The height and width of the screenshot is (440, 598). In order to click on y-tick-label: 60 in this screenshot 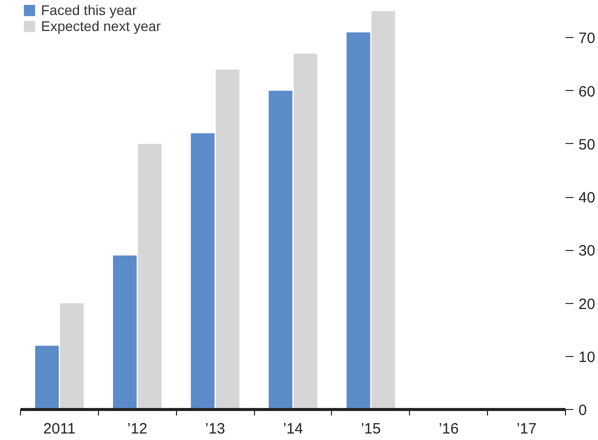, I will do `click(587, 91)`.